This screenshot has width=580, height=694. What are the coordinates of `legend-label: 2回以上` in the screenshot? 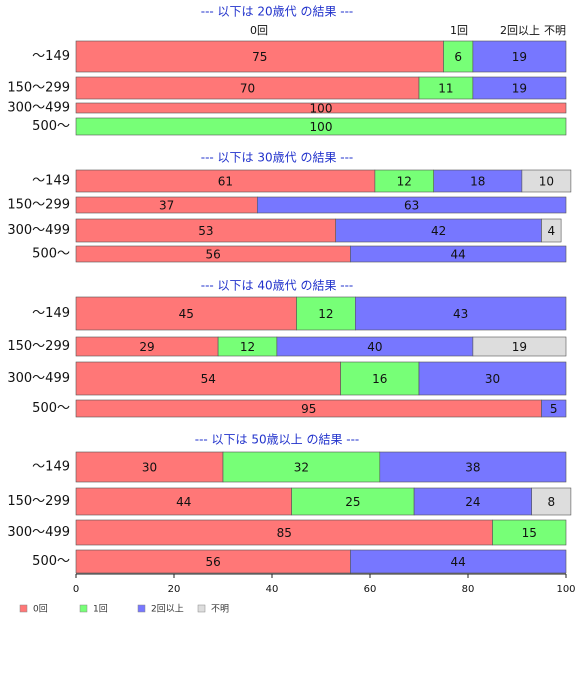 It's located at (167, 609).